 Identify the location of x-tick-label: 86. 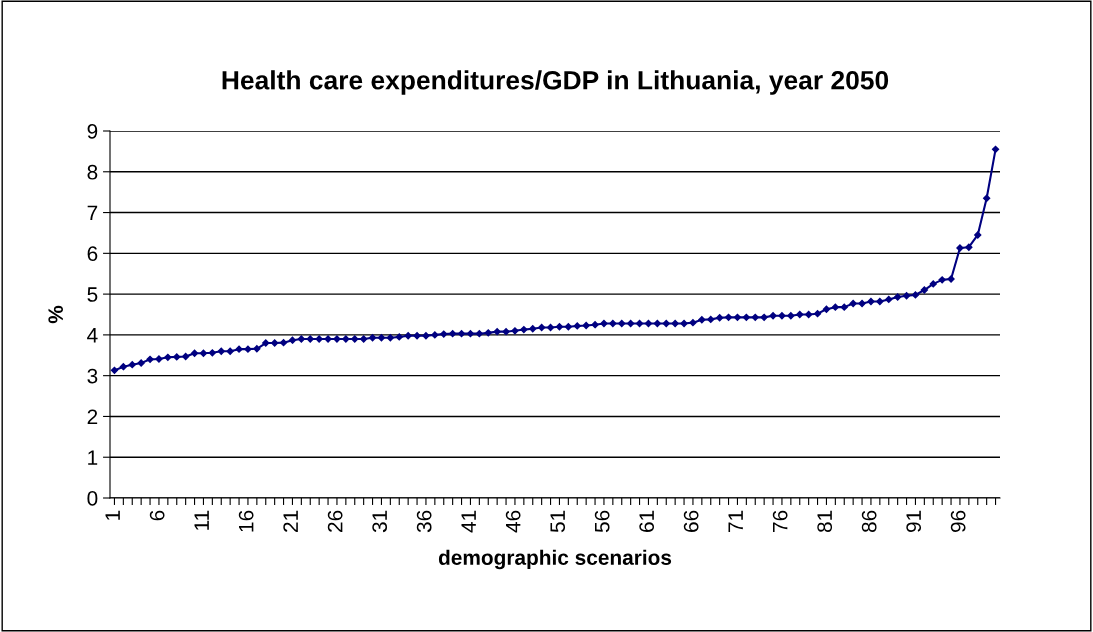
(869, 521).